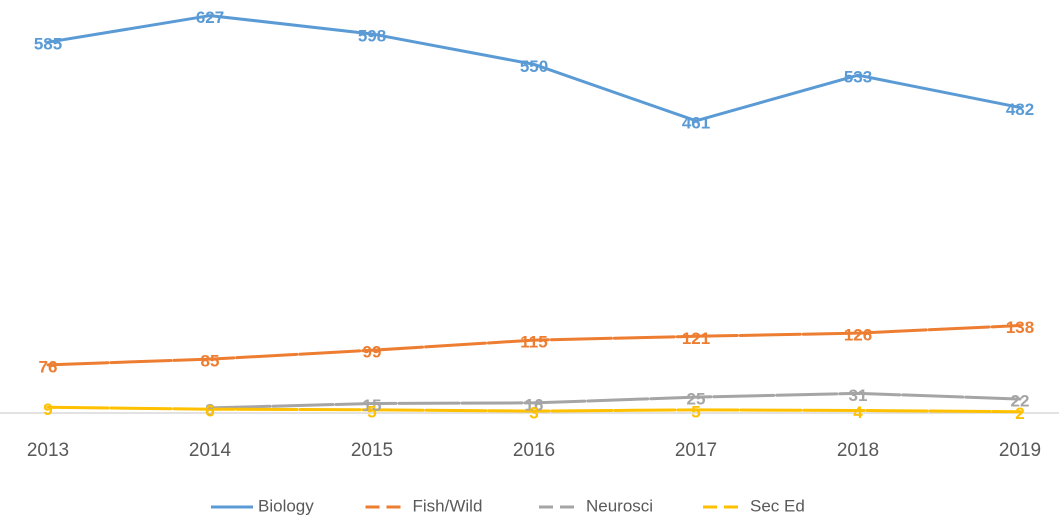 This screenshot has width=1059, height=520. Describe the element at coordinates (448, 505) in the screenshot. I see `legend-label: Fish/Wild` at that location.